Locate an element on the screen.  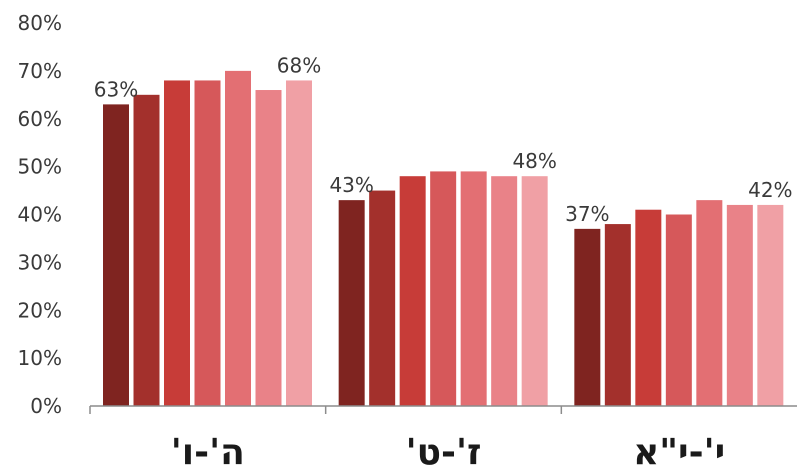
category-labels-group: ה'-ו' ז'-ט' י'-י"א is located at coordinates (448, 451).